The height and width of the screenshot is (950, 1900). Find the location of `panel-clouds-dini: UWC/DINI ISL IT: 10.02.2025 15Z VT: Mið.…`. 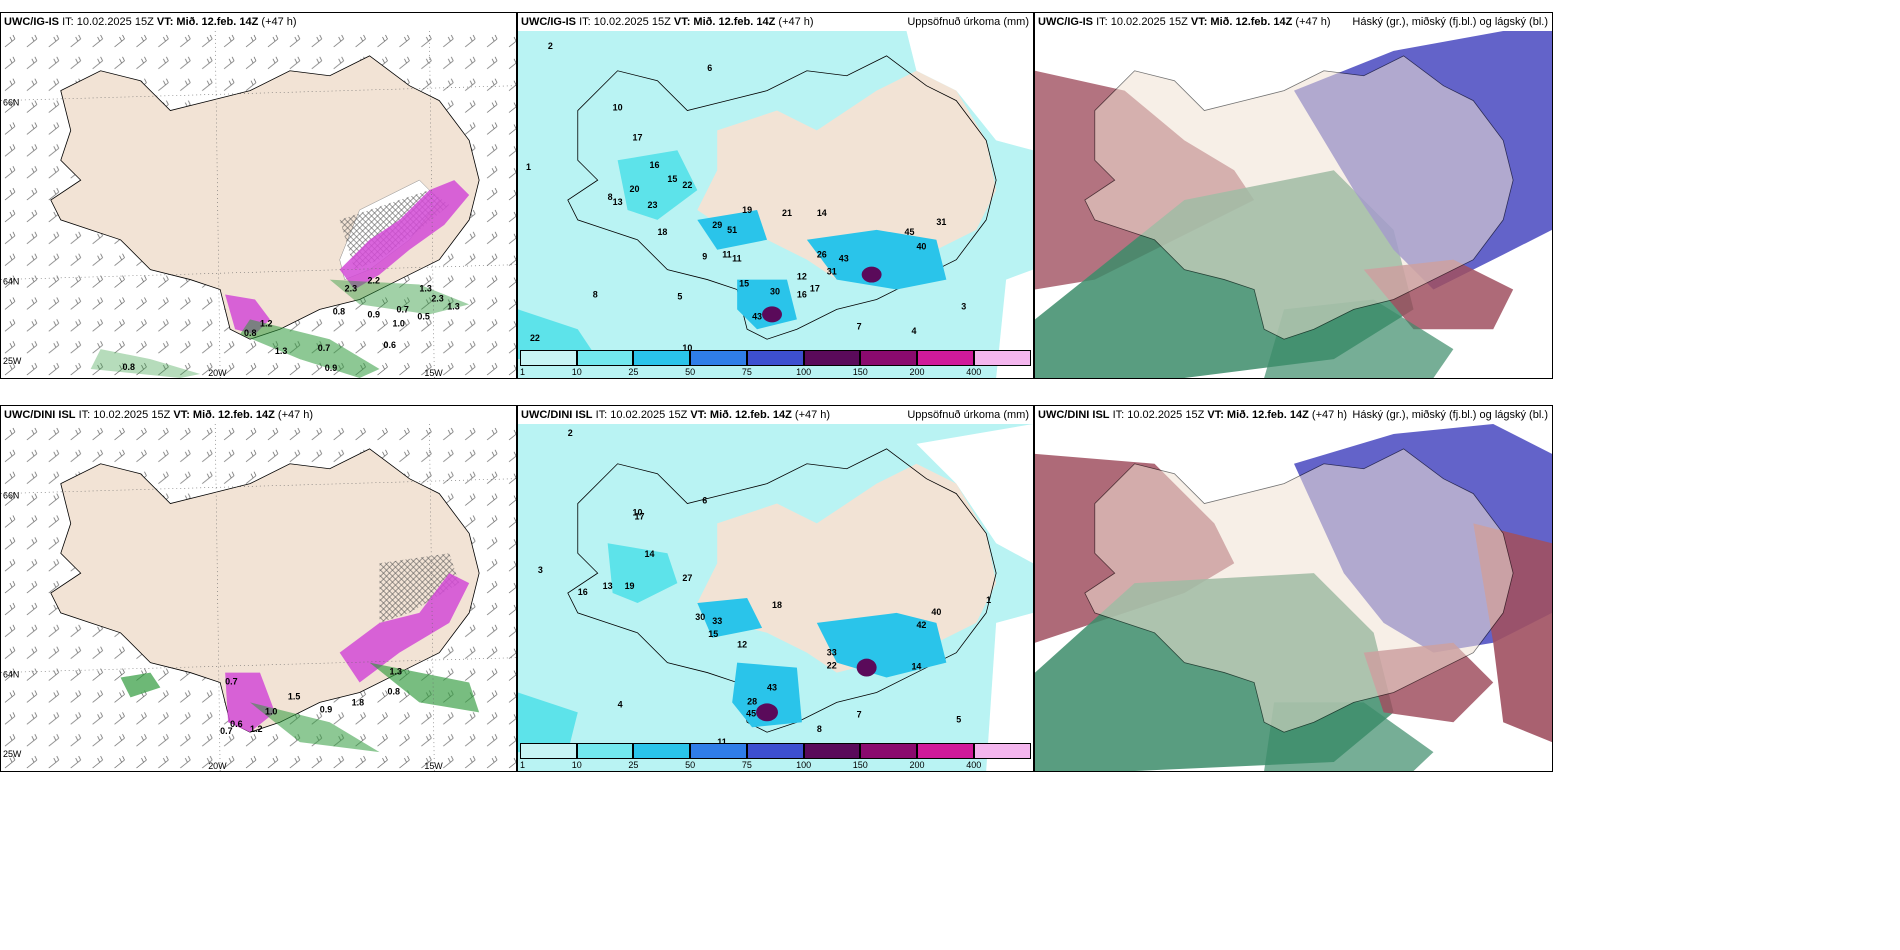

panel-clouds-dini: UWC/DINI ISL IT: 10.02.2025 15Z VT: Mið.… is located at coordinates (1293, 588).